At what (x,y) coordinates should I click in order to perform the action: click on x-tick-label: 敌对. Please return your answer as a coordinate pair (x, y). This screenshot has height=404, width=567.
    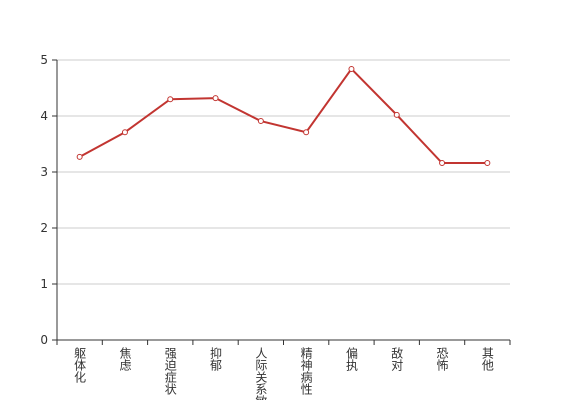
    Looking at the image, I should click on (397, 358).